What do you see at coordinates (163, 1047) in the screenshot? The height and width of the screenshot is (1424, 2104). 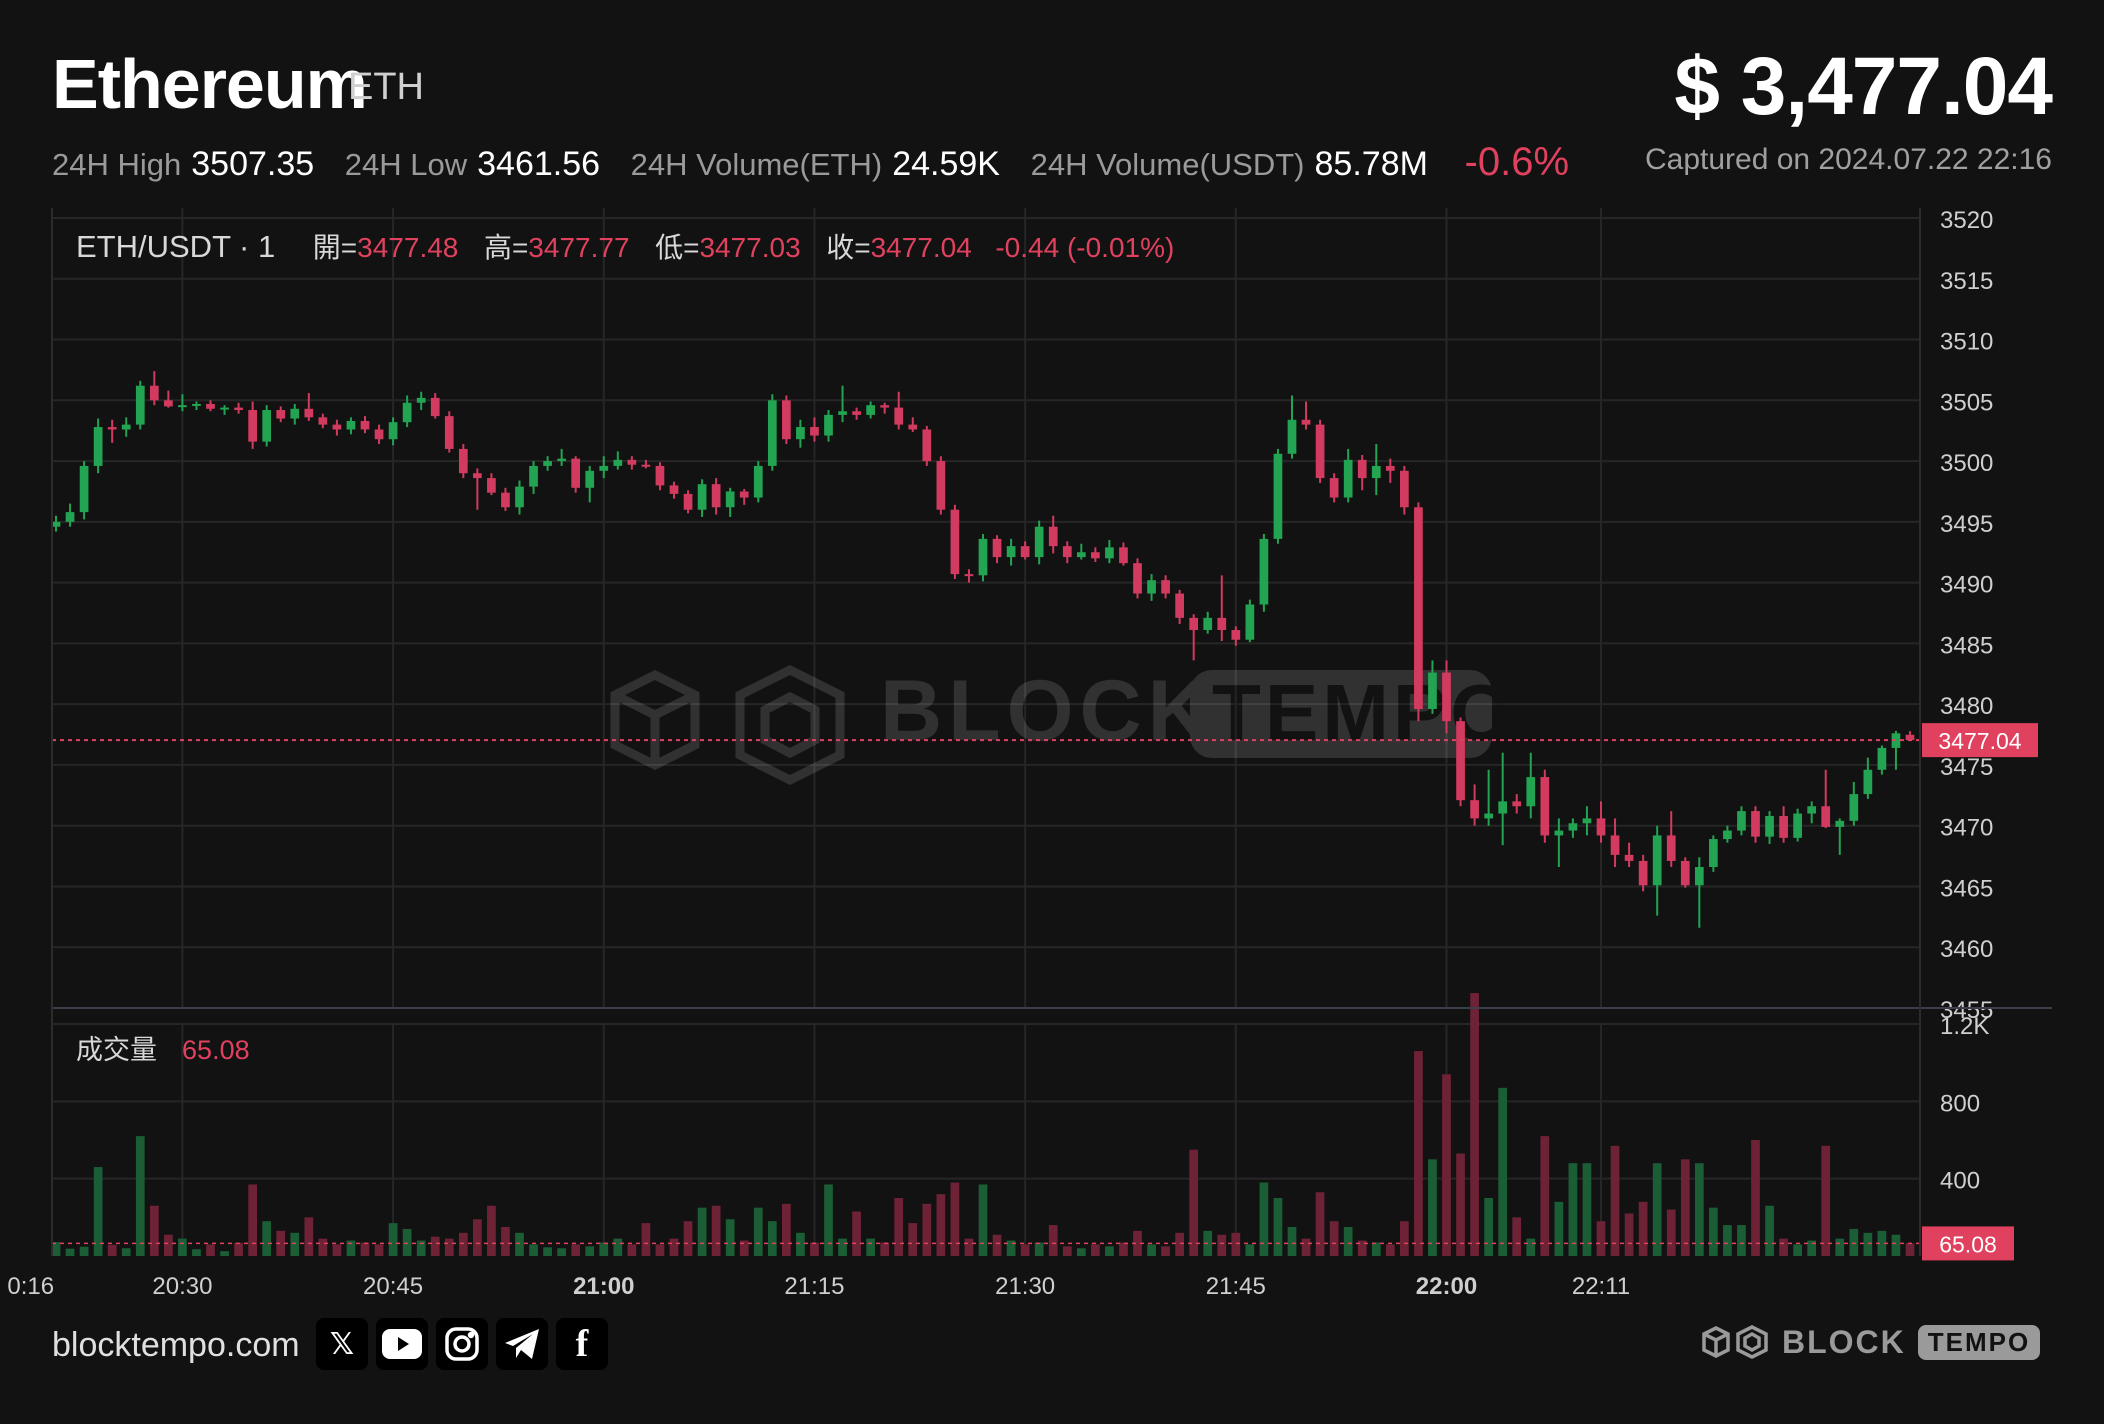 I see `volume-legend: 成交量 65.08` at bounding box center [163, 1047].